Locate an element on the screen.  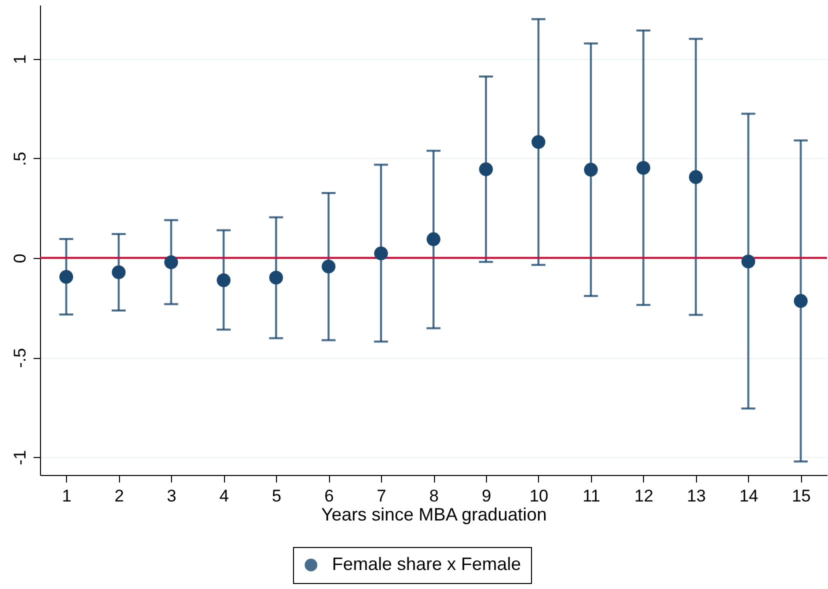
x-tick-label: 10 is located at coordinates (538, 496).